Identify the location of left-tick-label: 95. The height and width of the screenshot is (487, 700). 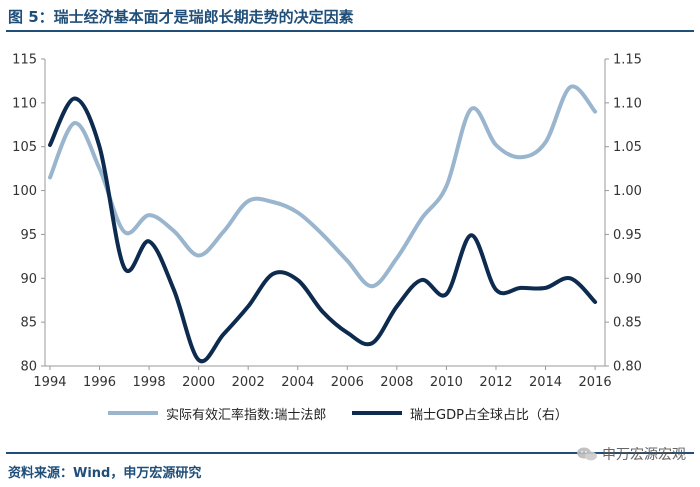
(28, 235).